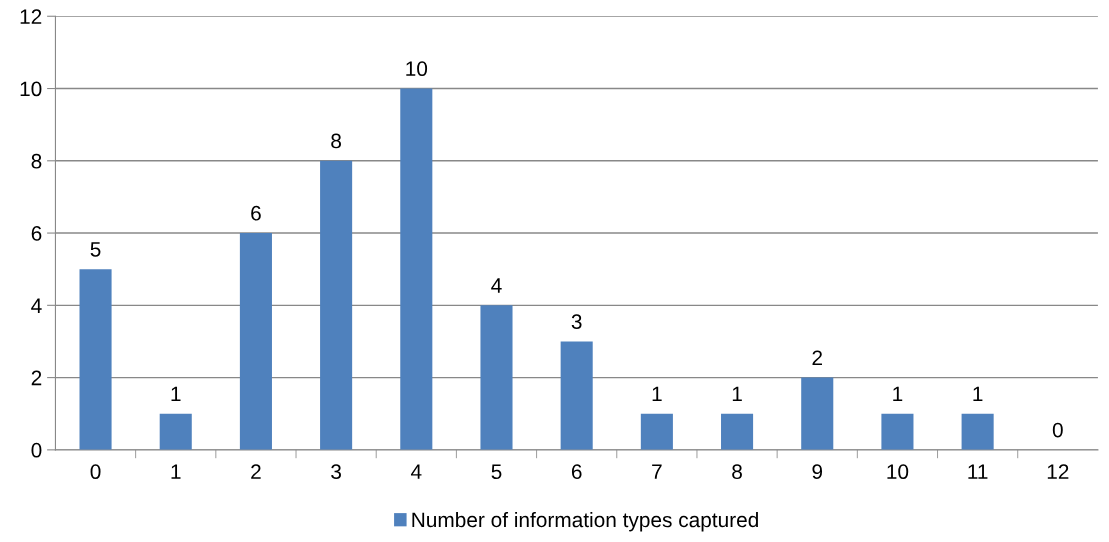 This screenshot has height=542, width=1109. I want to click on data-label: 6, so click(256, 213).